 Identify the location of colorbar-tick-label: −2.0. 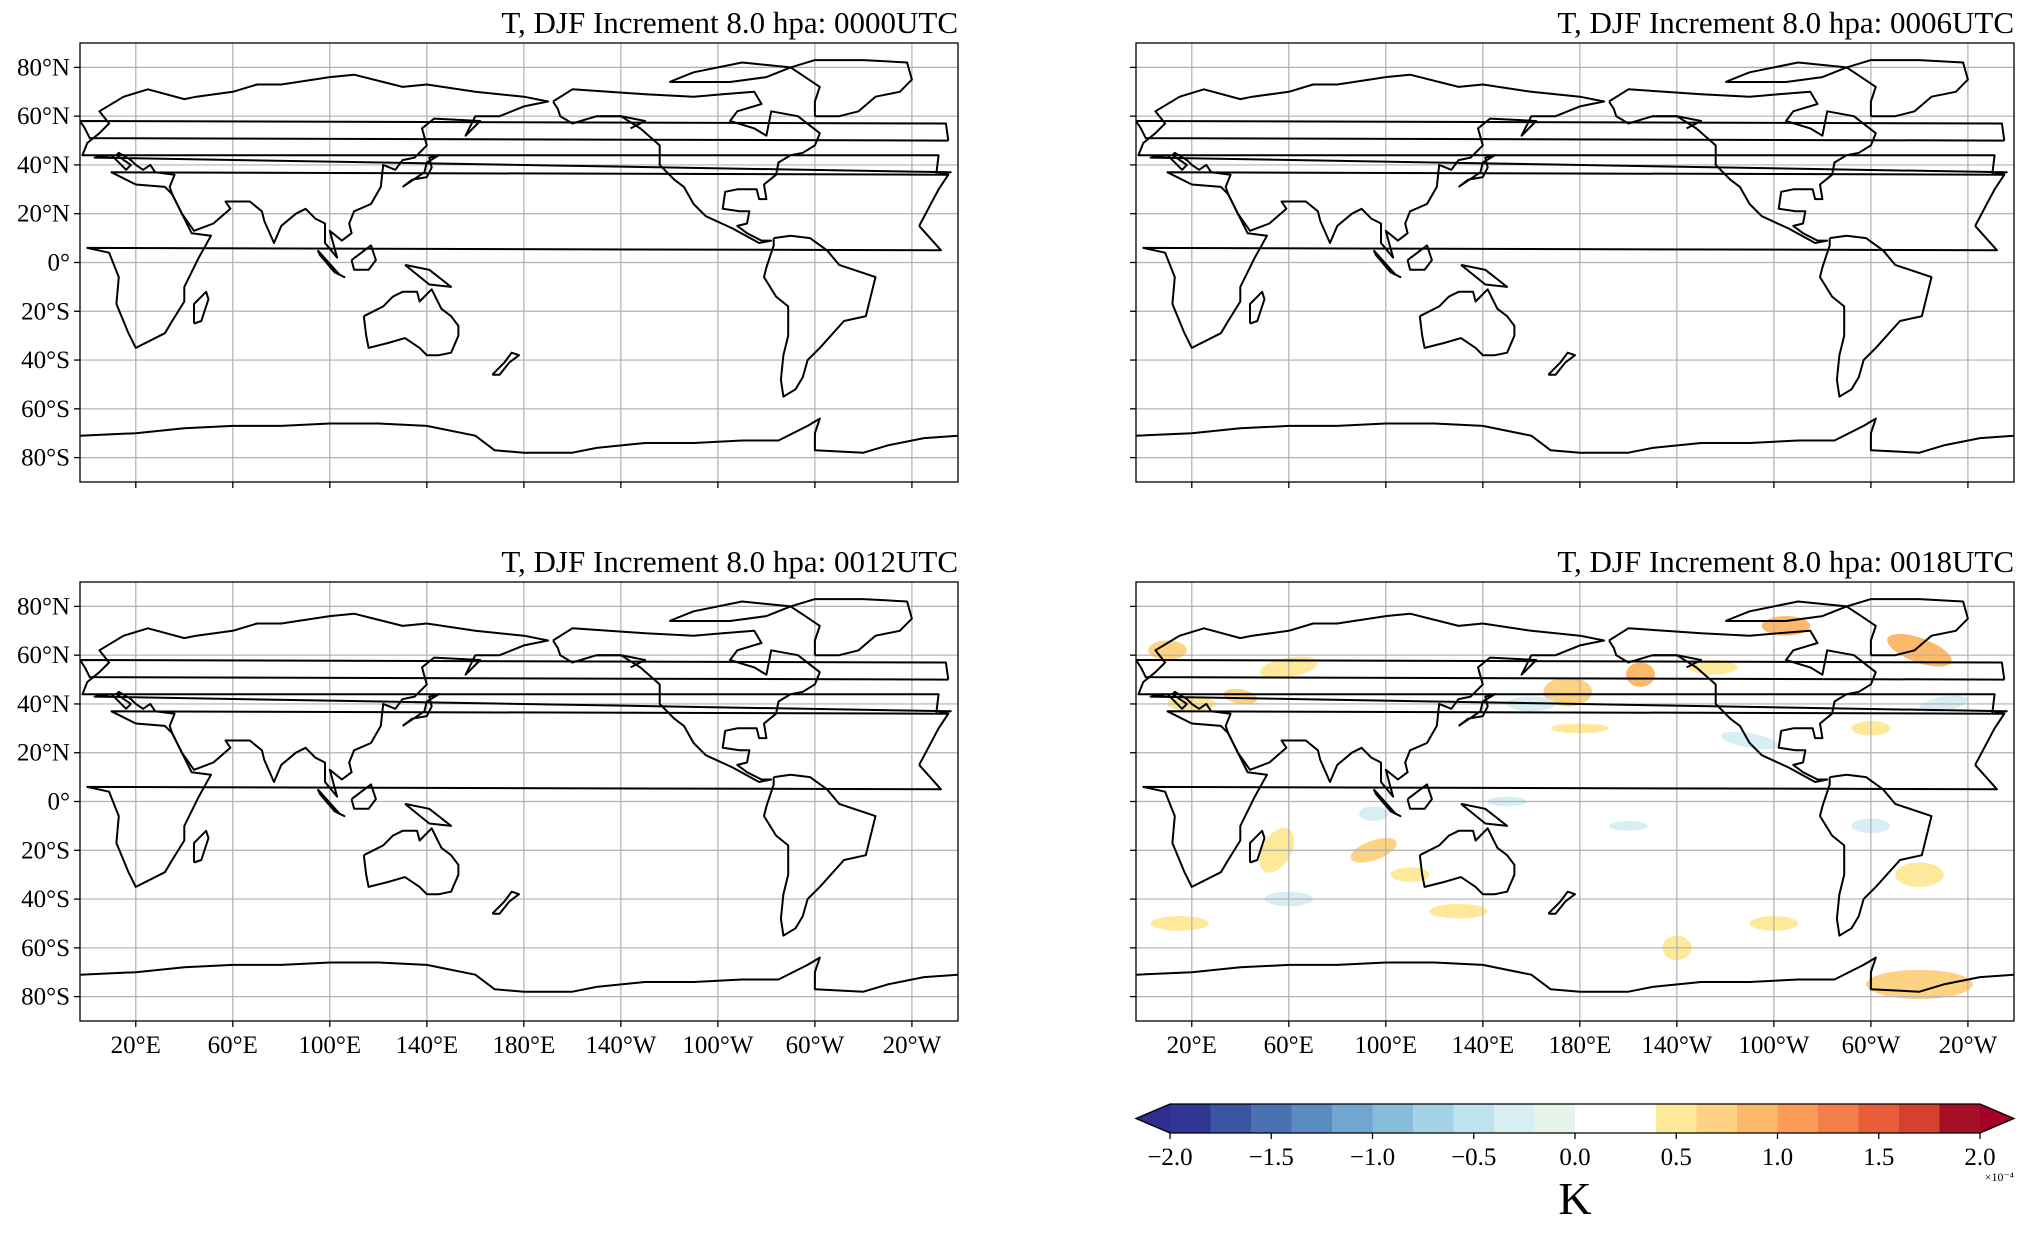
(1169, 1157).